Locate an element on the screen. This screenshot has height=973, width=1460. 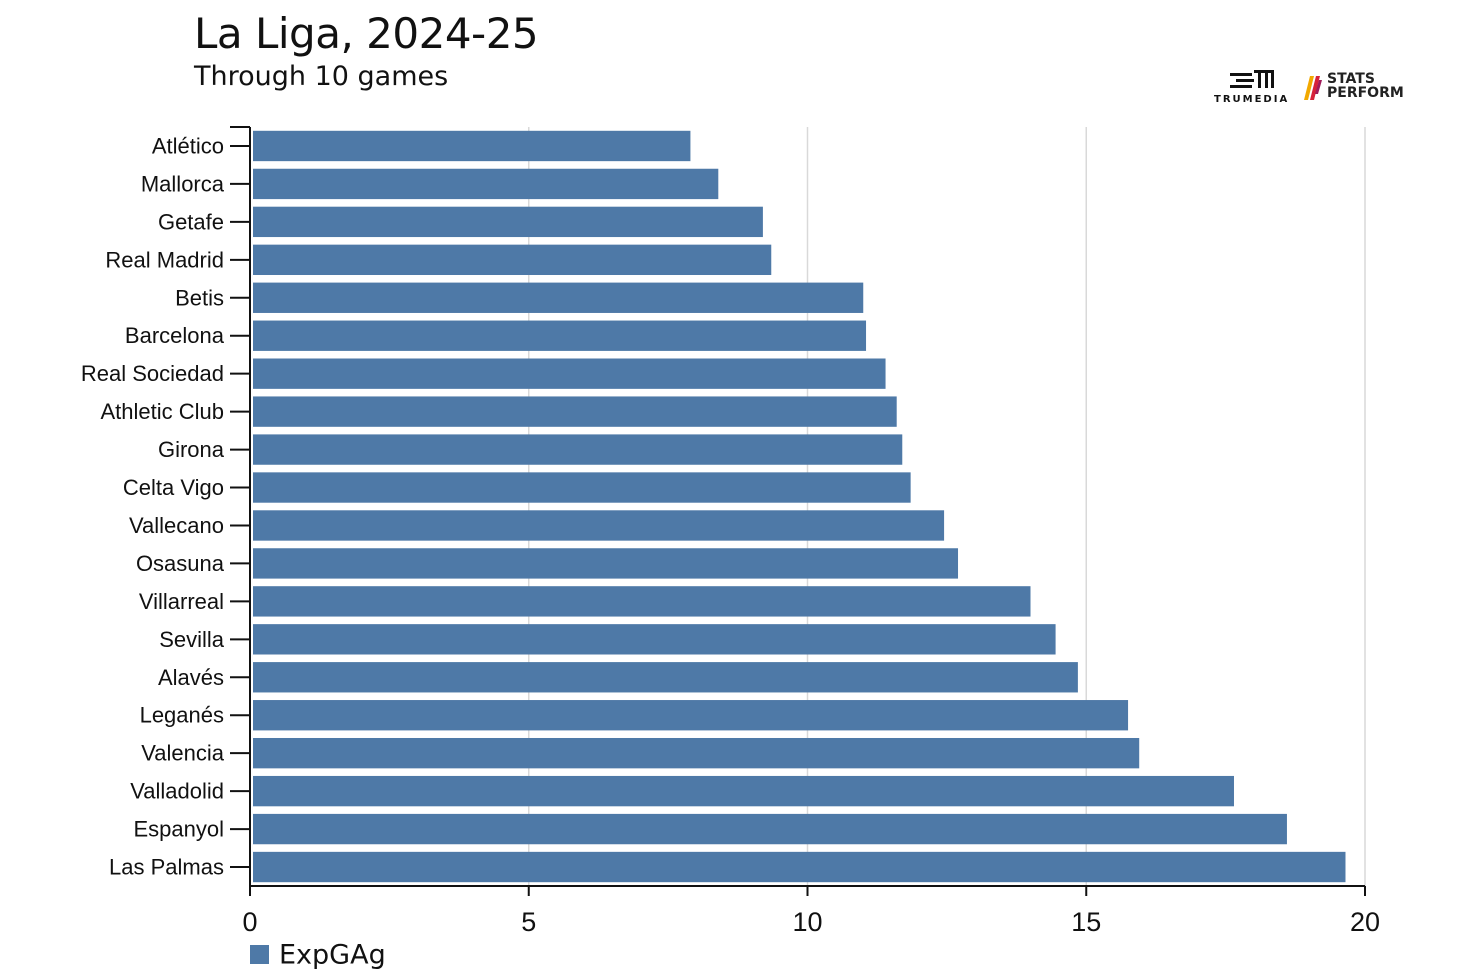
y-tick-label: Alavés is located at coordinates (191, 677).